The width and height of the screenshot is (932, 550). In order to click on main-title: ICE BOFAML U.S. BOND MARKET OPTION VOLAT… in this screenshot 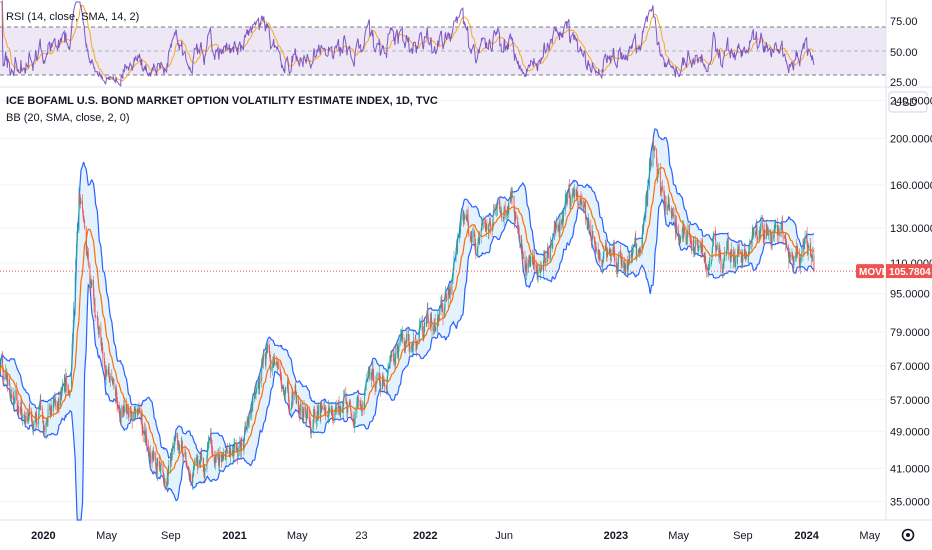, I will do `click(222, 101)`.